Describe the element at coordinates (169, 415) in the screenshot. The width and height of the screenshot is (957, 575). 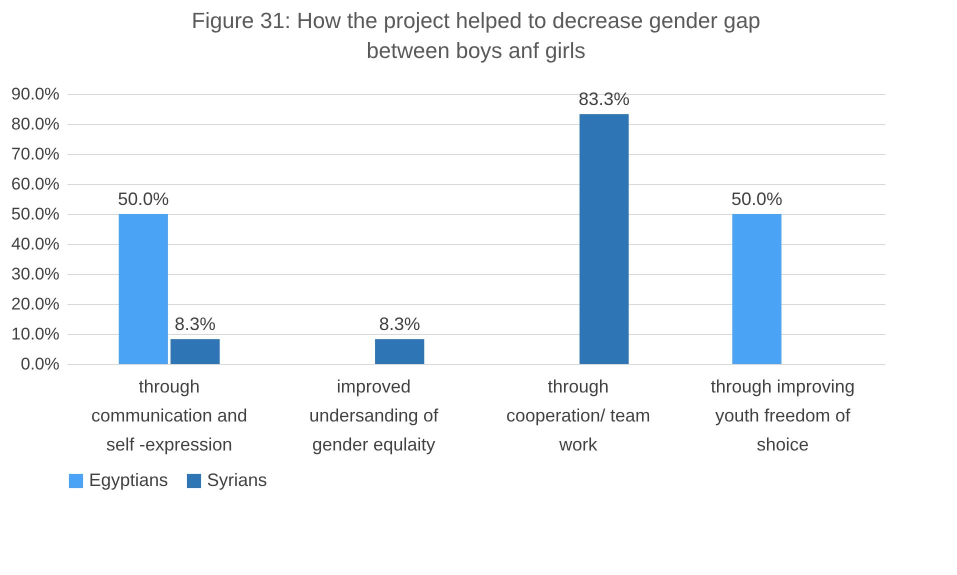
I see `x-tick-label: through communication and self -expression` at that location.